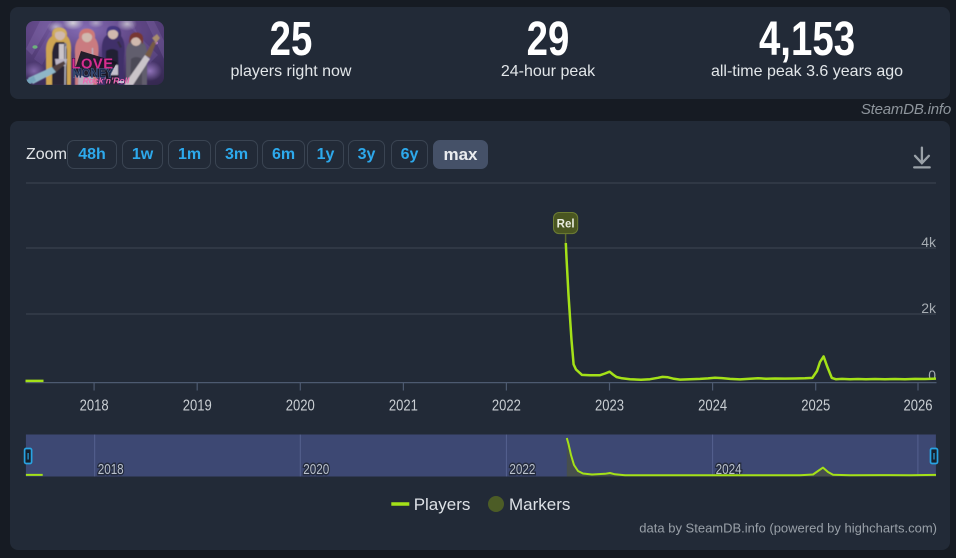  What do you see at coordinates (929, 242) in the screenshot?
I see `svg-text: 4k` at bounding box center [929, 242].